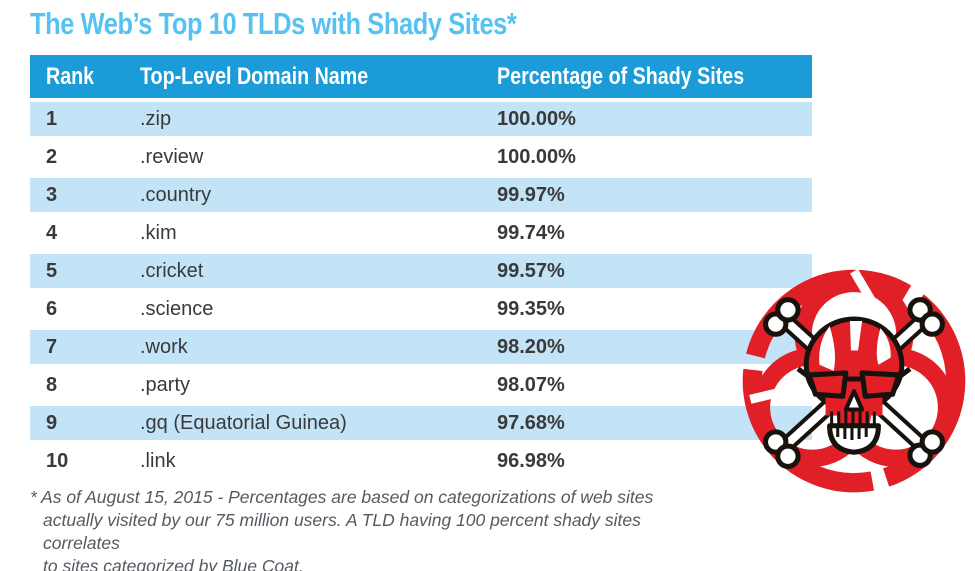 The height and width of the screenshot is (571, 975). Describe the element at coordinates (531, 270) in the screenshot. I see `percentage-cell: 99.57%` at that location.